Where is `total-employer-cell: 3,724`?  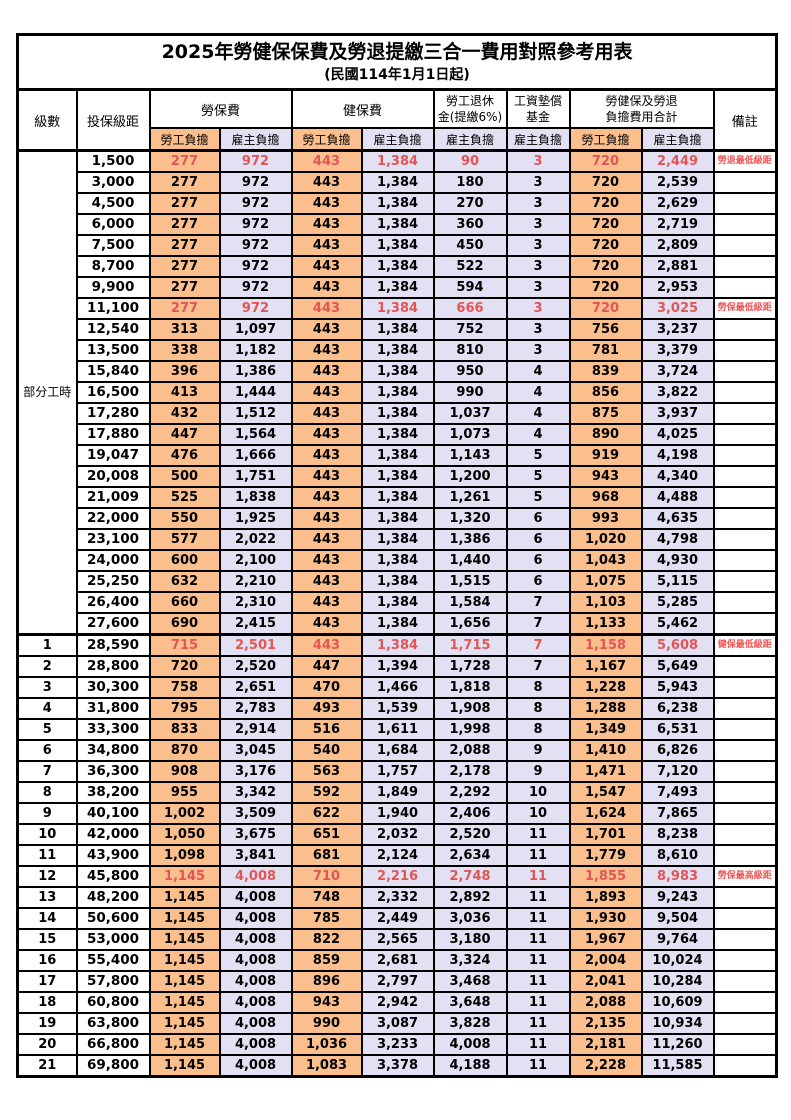
total-employer-cell: 3,724 is located at coordinates (677, 371).